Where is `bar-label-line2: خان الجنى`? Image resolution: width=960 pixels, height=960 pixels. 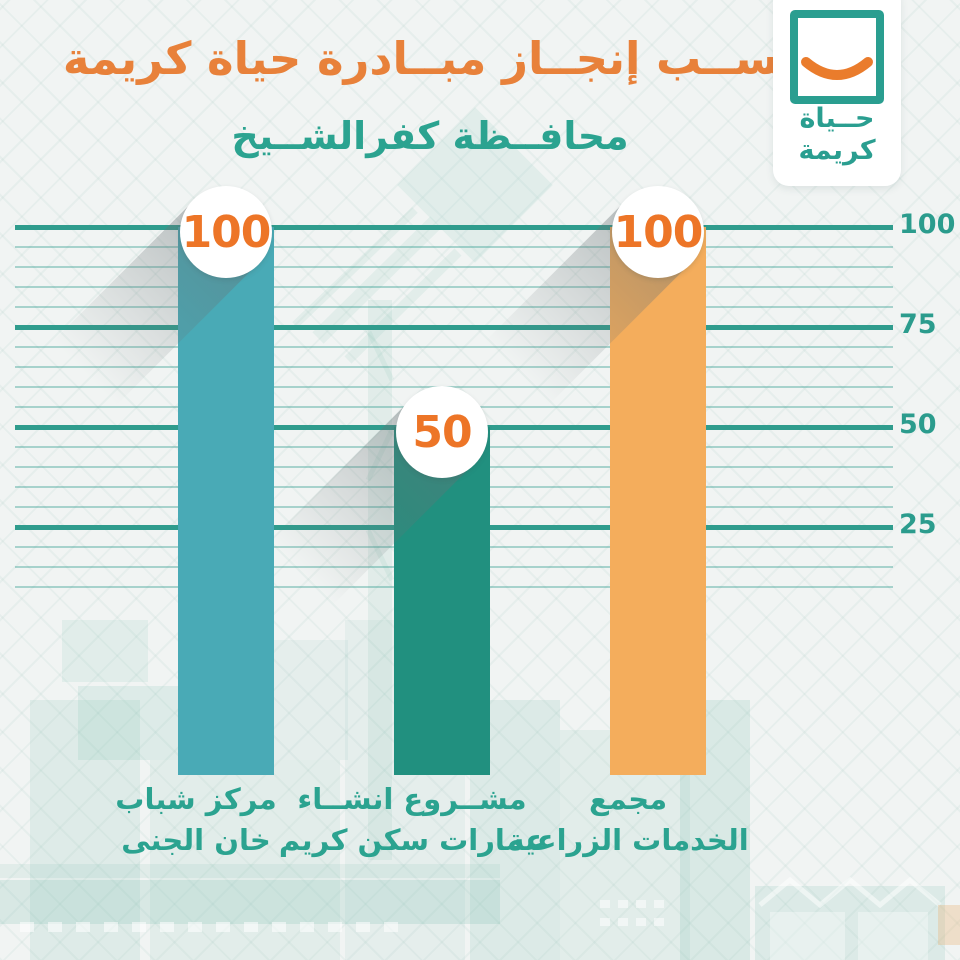 bar-label-line2: خان الجنى is located at coordinates (196, 840).